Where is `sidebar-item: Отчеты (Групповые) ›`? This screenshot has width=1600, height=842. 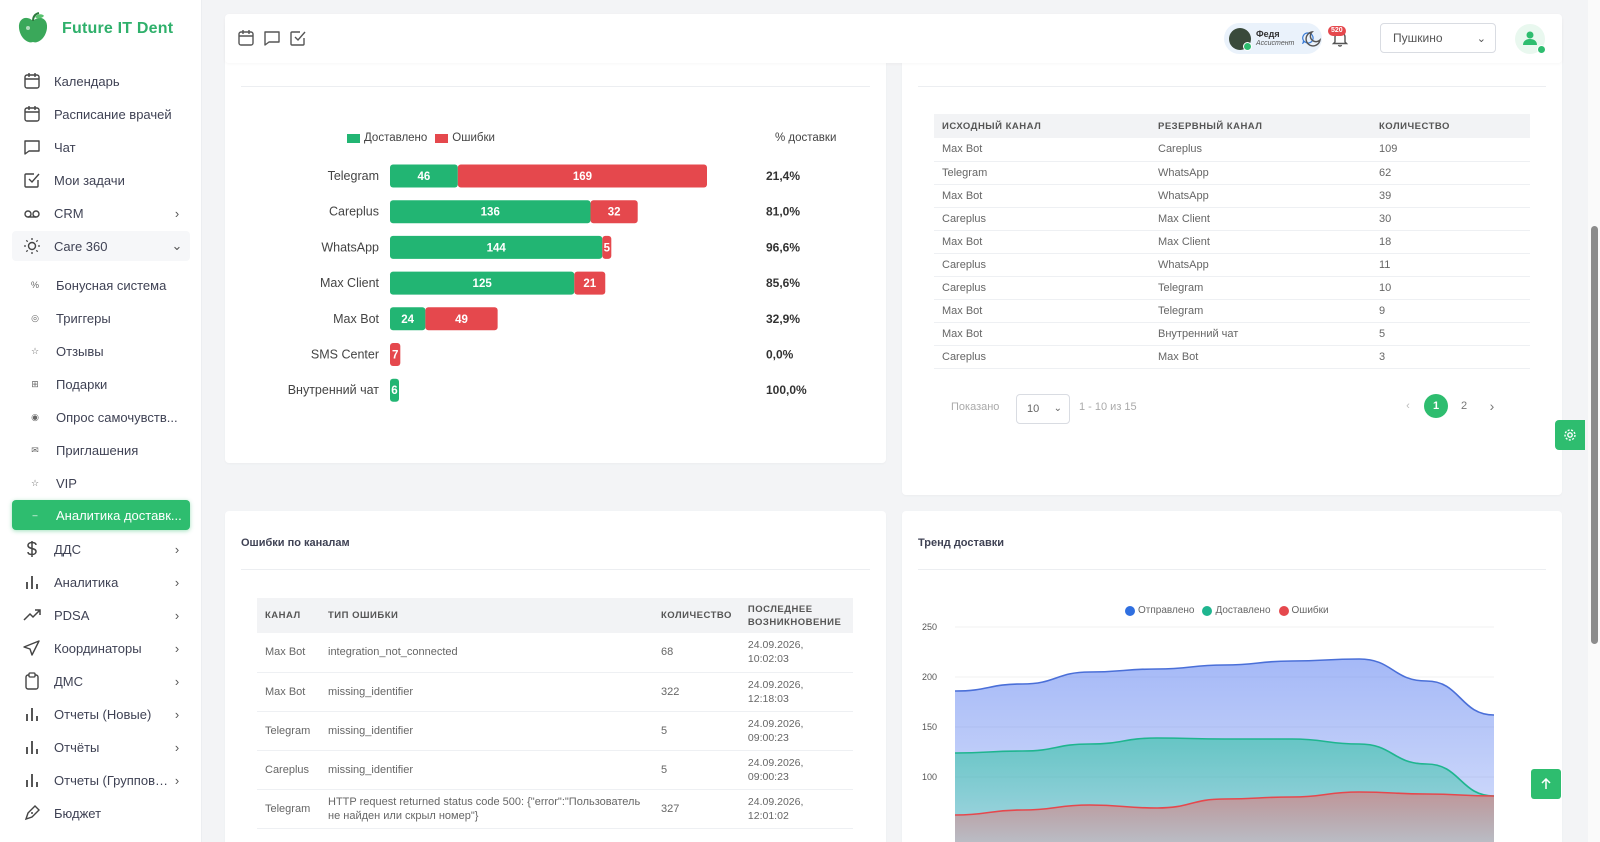 sidebar-item: Отчеты (Групповые) › is located at coordinates (101, 780).